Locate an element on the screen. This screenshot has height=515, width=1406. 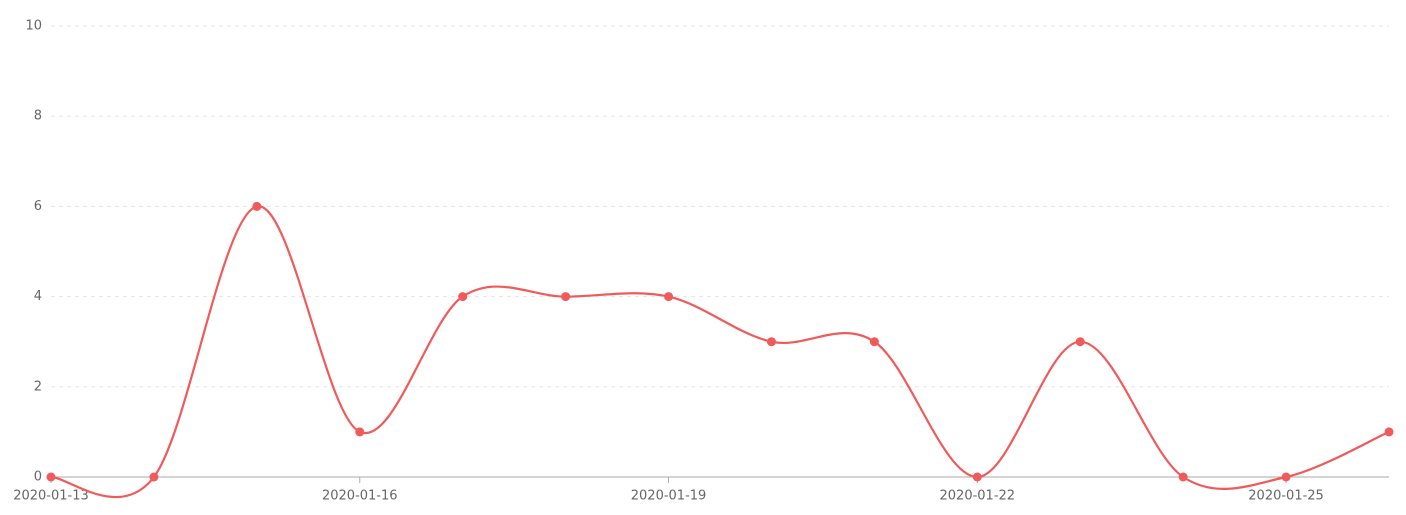
x-tick-label: 2020-01-22 is located at coordinates (978, 496).